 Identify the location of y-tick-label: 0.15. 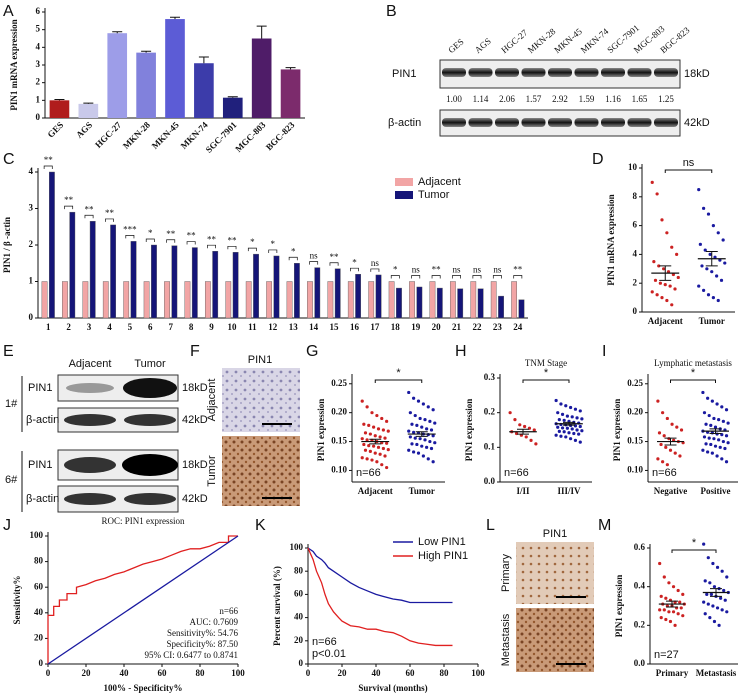
(635, 441).